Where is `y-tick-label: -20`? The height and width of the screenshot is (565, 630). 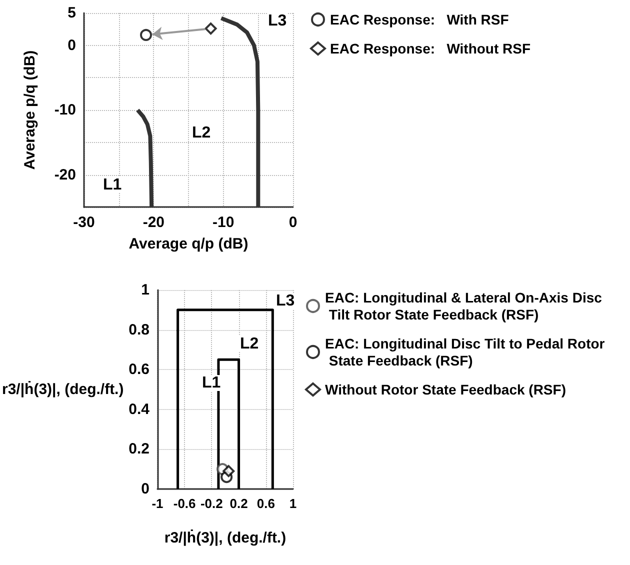
y-tick-label: -20 is located at coordinates (65, 175).